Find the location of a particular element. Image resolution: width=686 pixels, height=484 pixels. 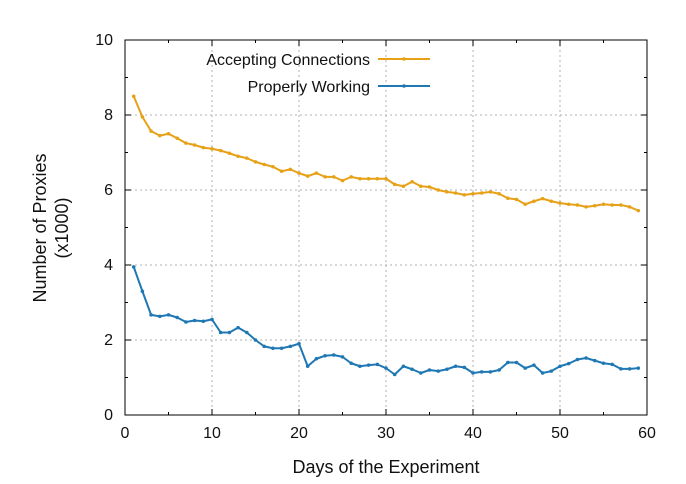

y-tick-label: 10 is located at coordinates (104, 40).